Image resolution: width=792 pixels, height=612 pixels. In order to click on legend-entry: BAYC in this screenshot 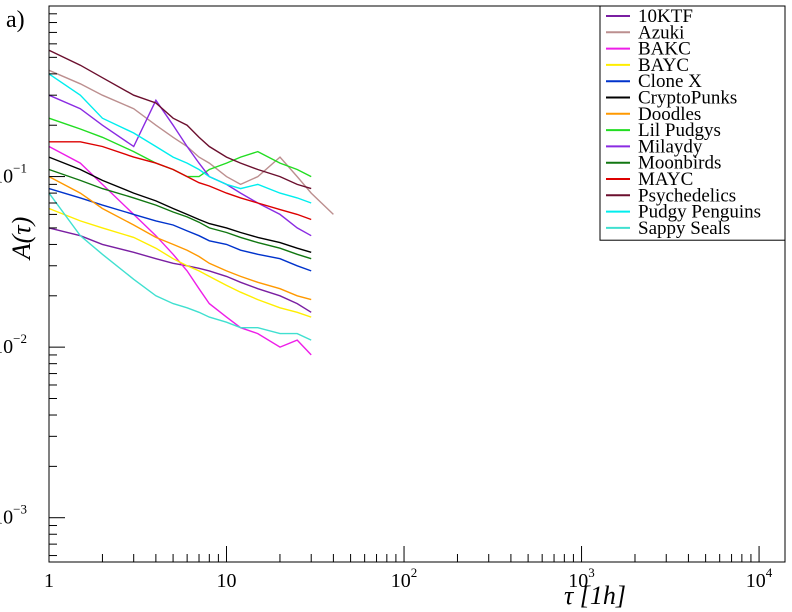, I will do `click(663, 65)`.